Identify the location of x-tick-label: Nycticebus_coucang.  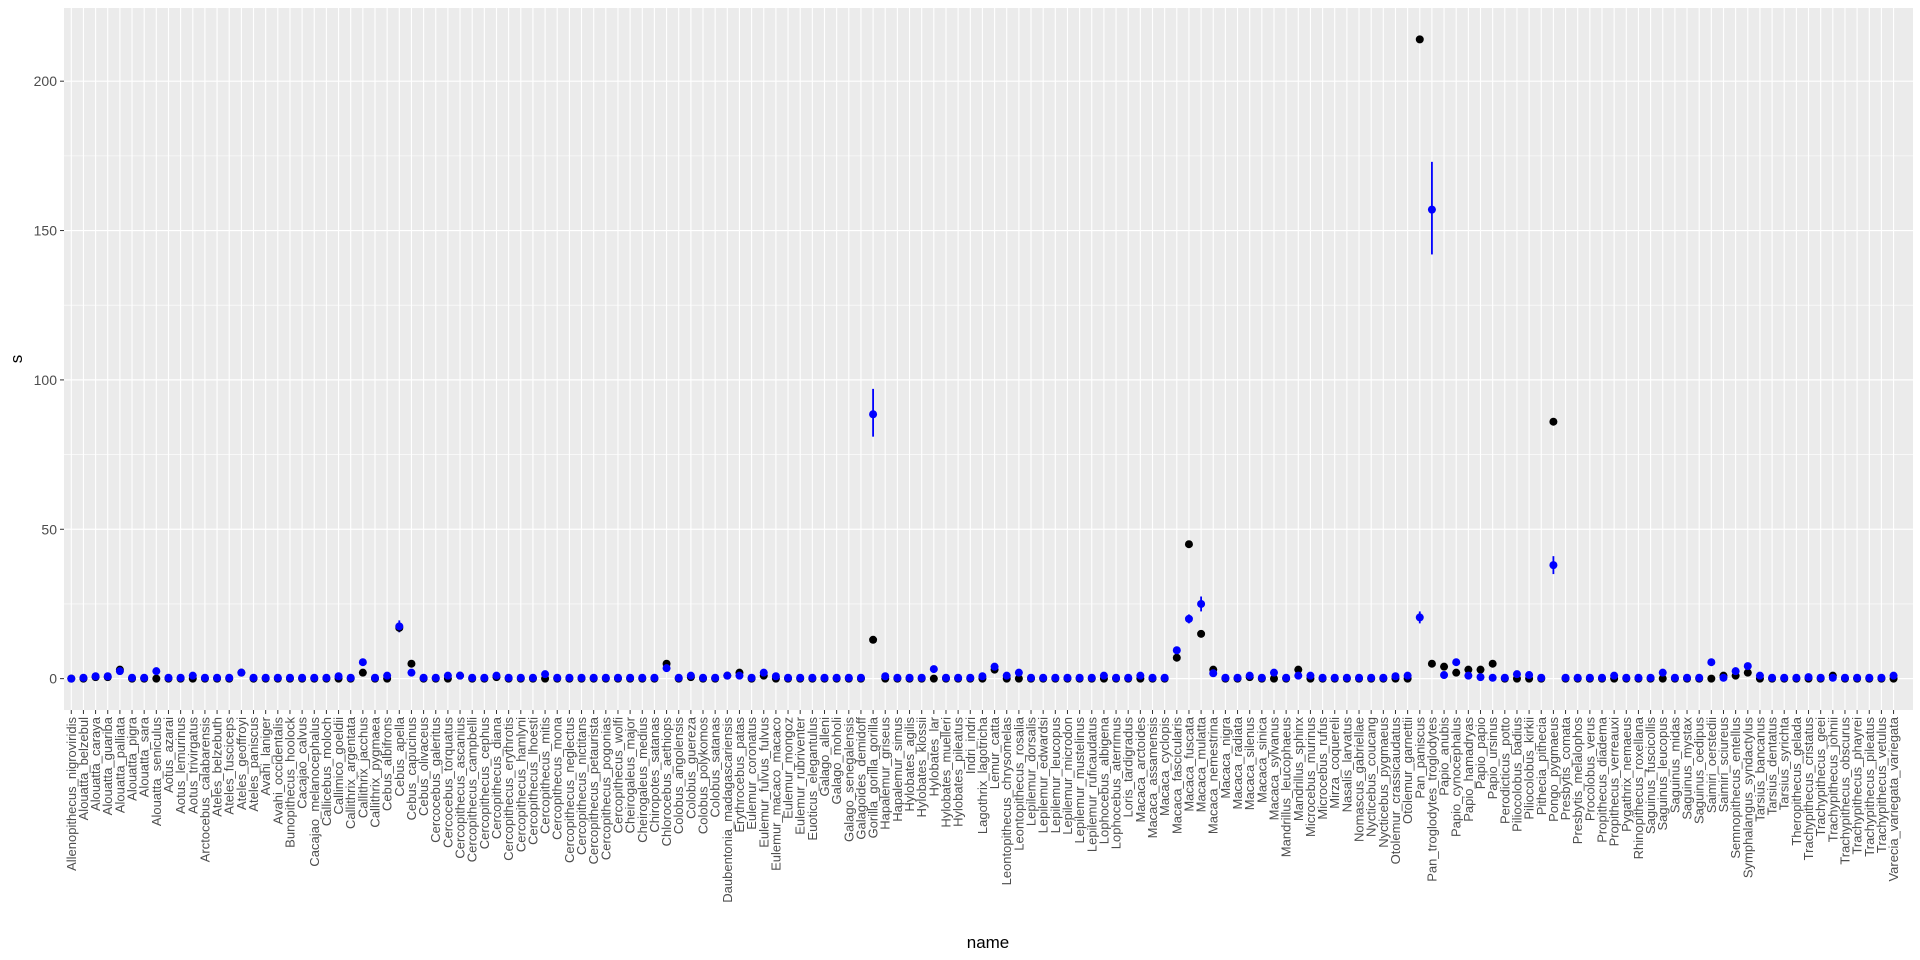
(1371, 777).